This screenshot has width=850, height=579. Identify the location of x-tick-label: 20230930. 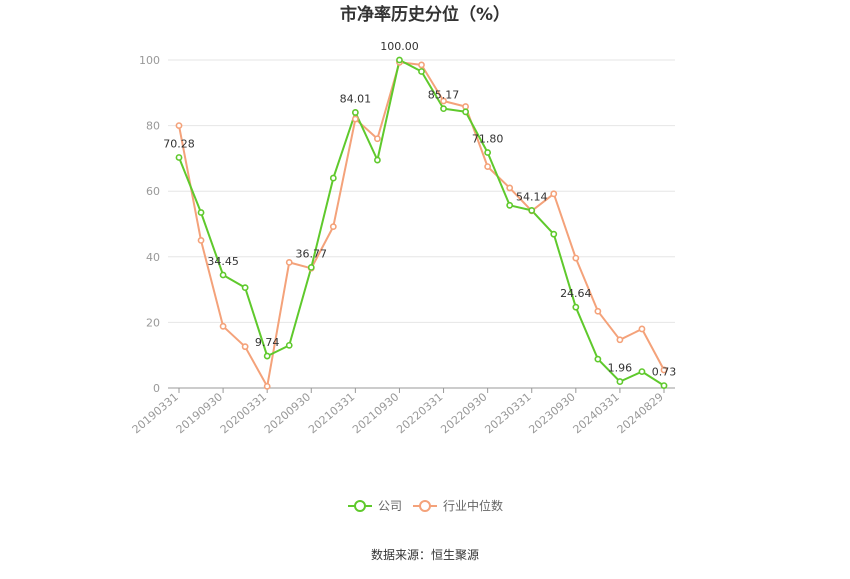
(551, 413).